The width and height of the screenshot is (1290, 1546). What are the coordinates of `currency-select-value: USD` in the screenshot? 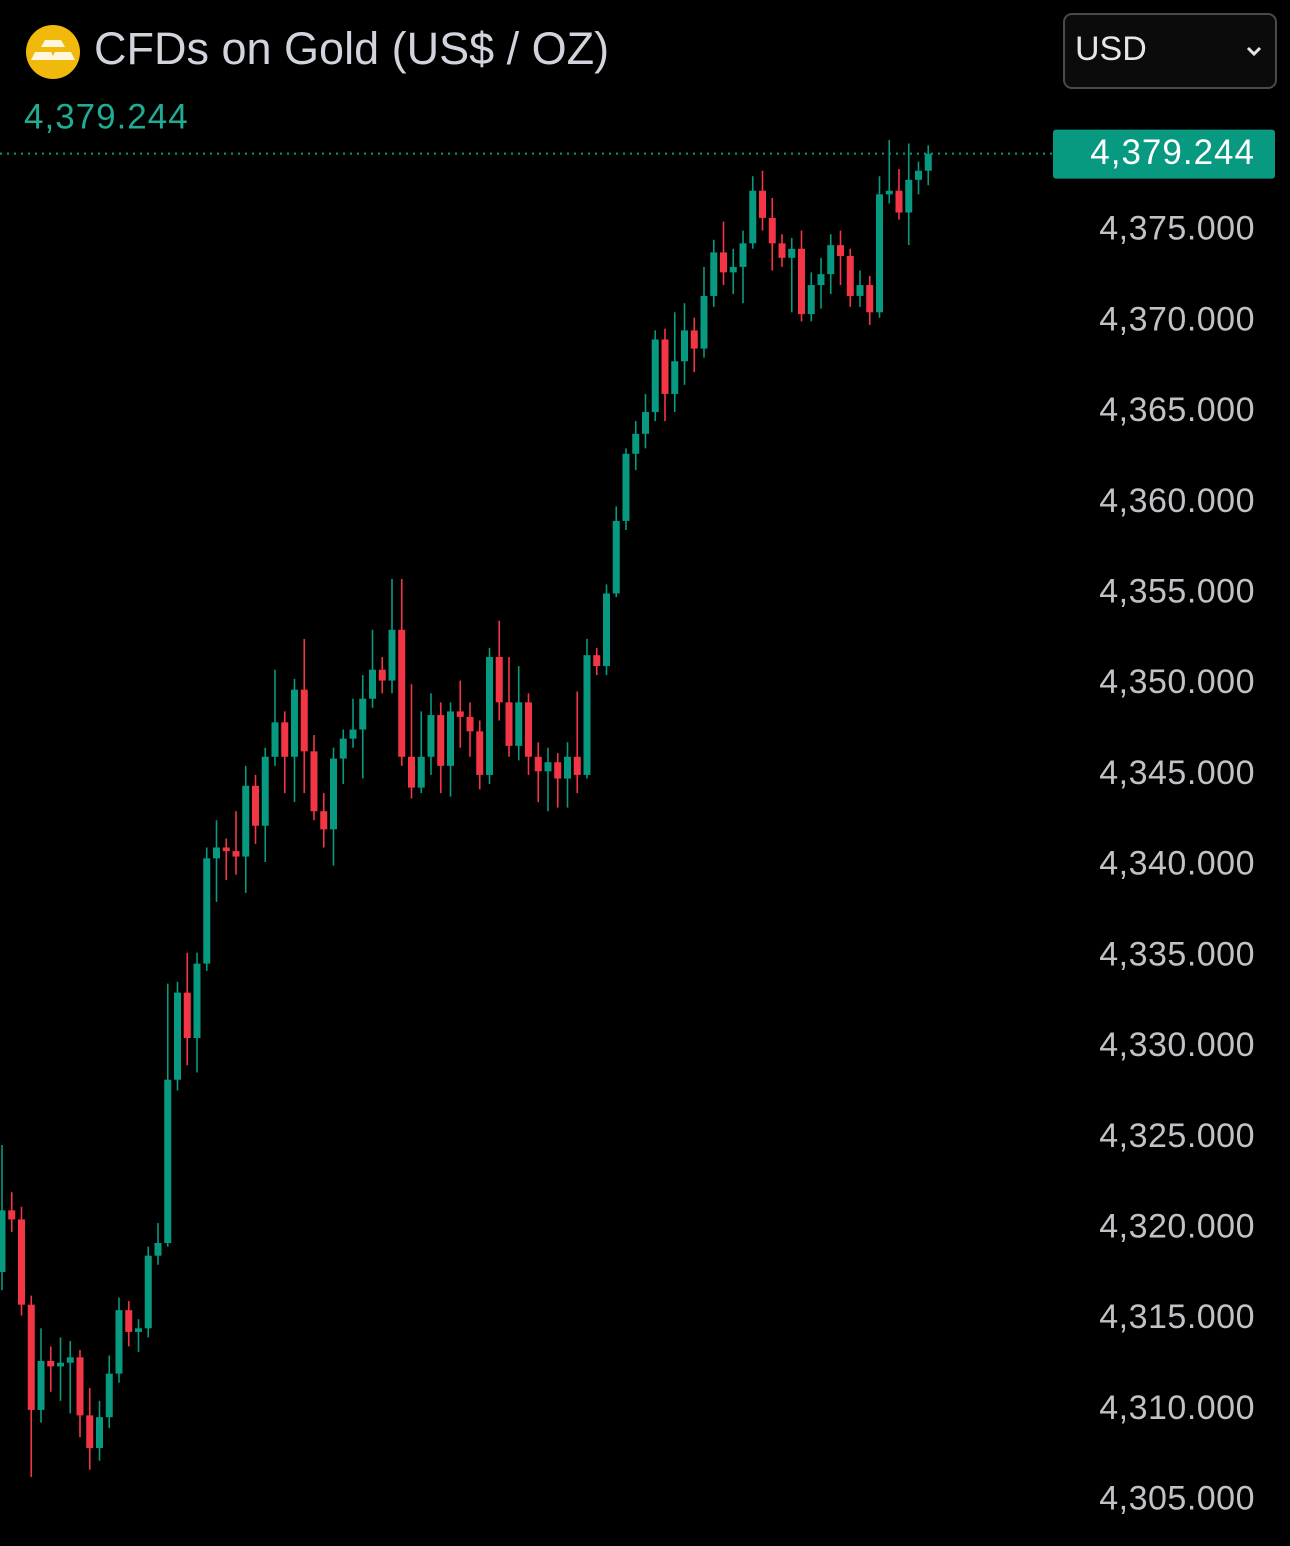 It's located at (1111, 49).